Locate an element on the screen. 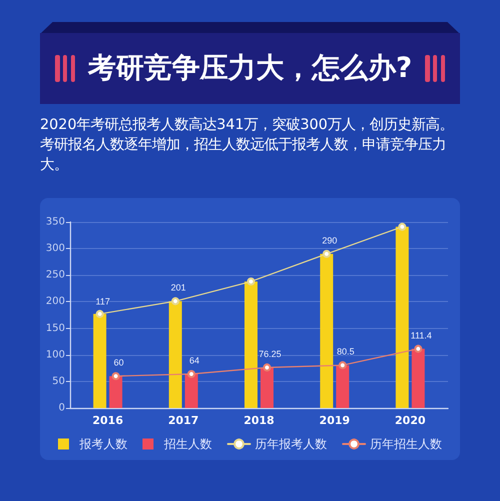 The height and width of the screenshot is (501, 500). annotation: 117 is located at coordinates (103, 301).